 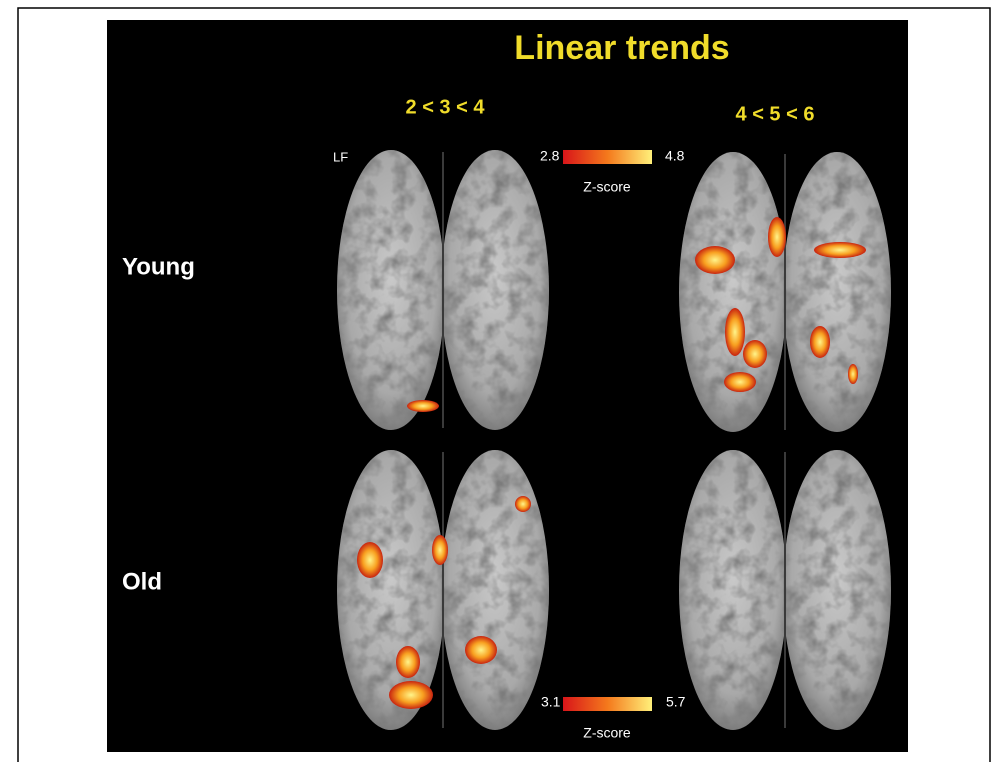 What do you see at coordinates (158, 266) in the screenshot?
I see `row-label: Young` at bounding box center [158, 266].